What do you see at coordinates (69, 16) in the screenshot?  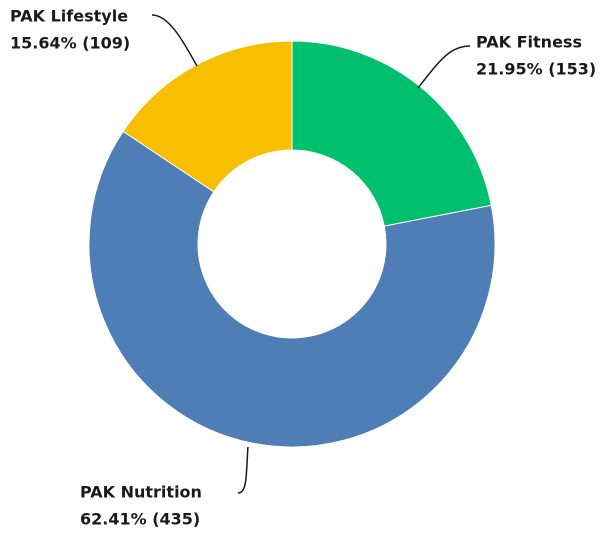 I see `slice-label: PAK Lifestyle` at bounding box center [69, 16].